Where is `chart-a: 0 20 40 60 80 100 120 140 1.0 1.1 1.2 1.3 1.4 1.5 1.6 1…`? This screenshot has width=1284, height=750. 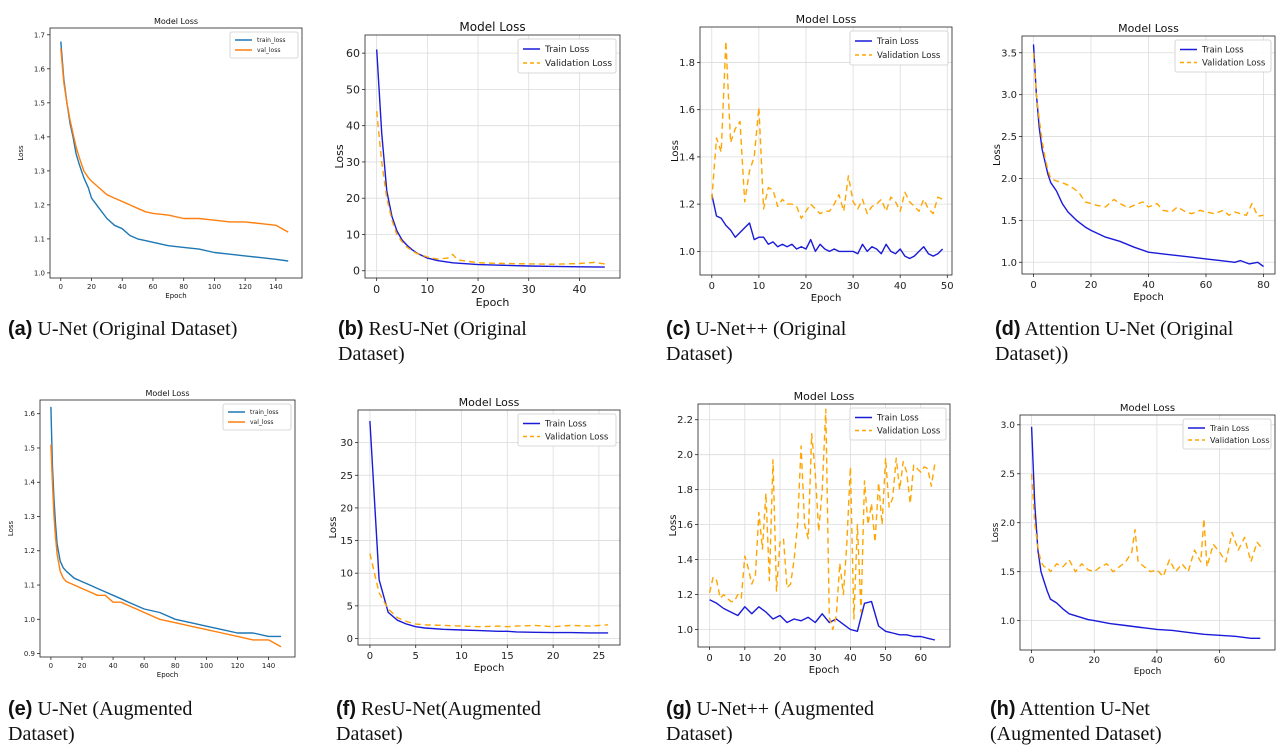 chart-a: 0 20 40 60 80 100 120 140 1.0 1.1 1.2 1.3 1.4 1.5 1.6 1… is located at coordinates (160, 158).